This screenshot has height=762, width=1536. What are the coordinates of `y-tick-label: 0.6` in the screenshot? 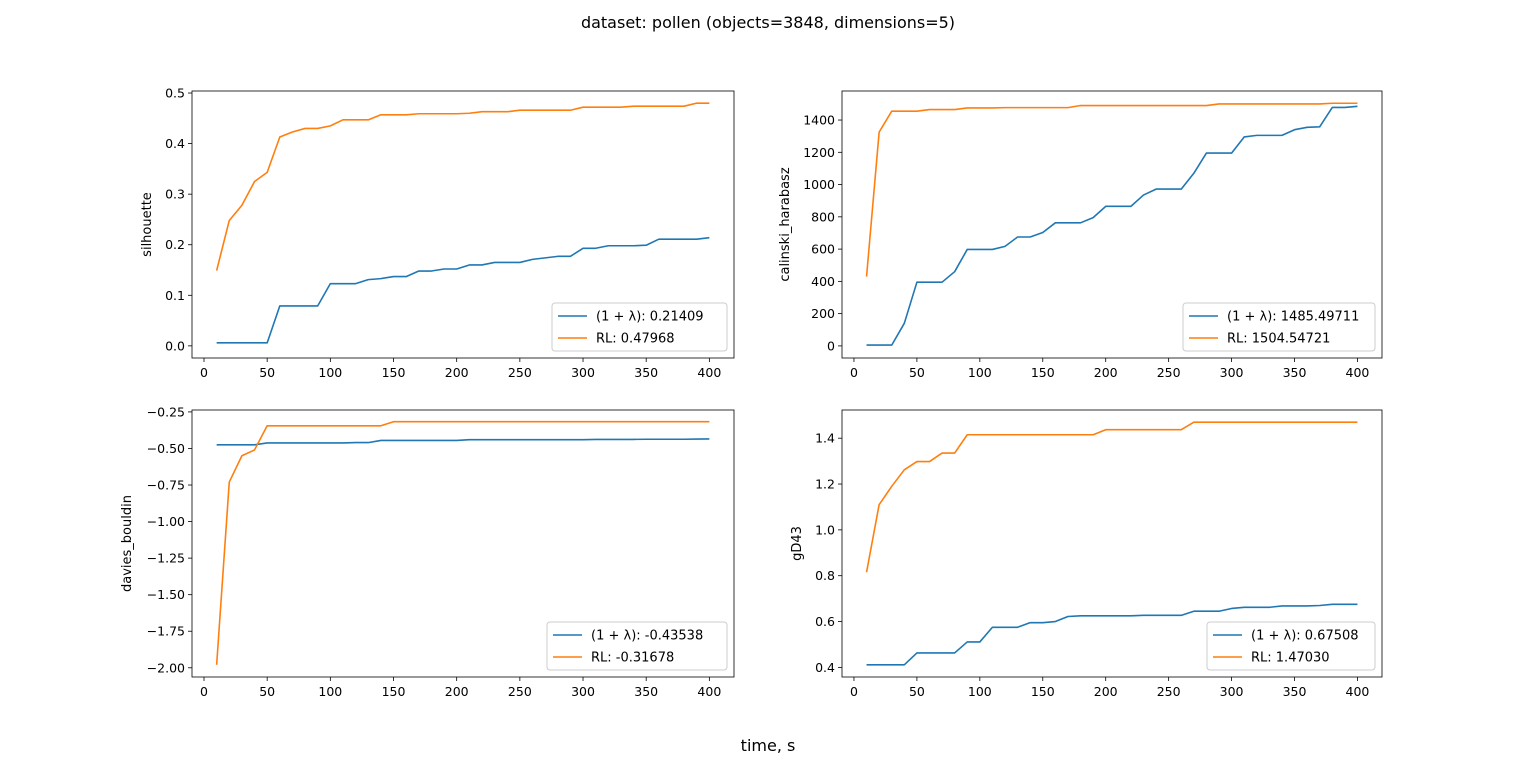 It's located at (825, 621).